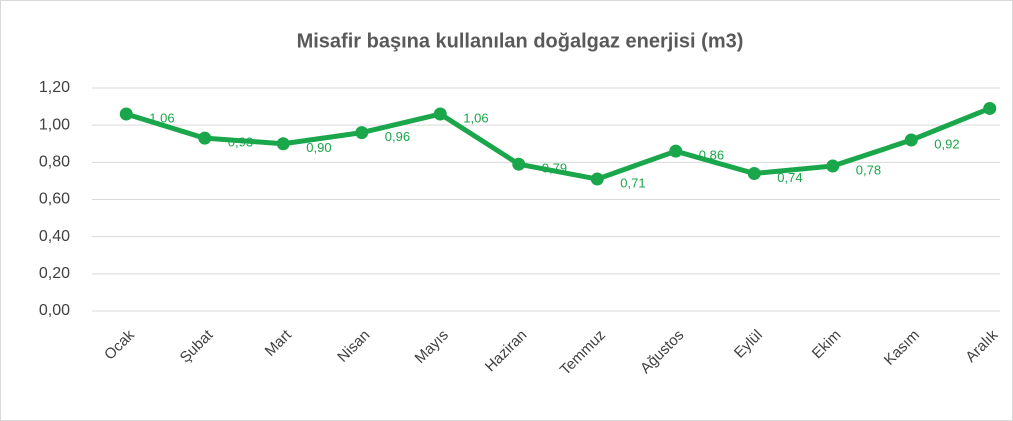 This screenshot has height=421, width=1013. Describe the element at coordinates (240, 142) in the screenshot. I see `data-label: 0,93` at that location.